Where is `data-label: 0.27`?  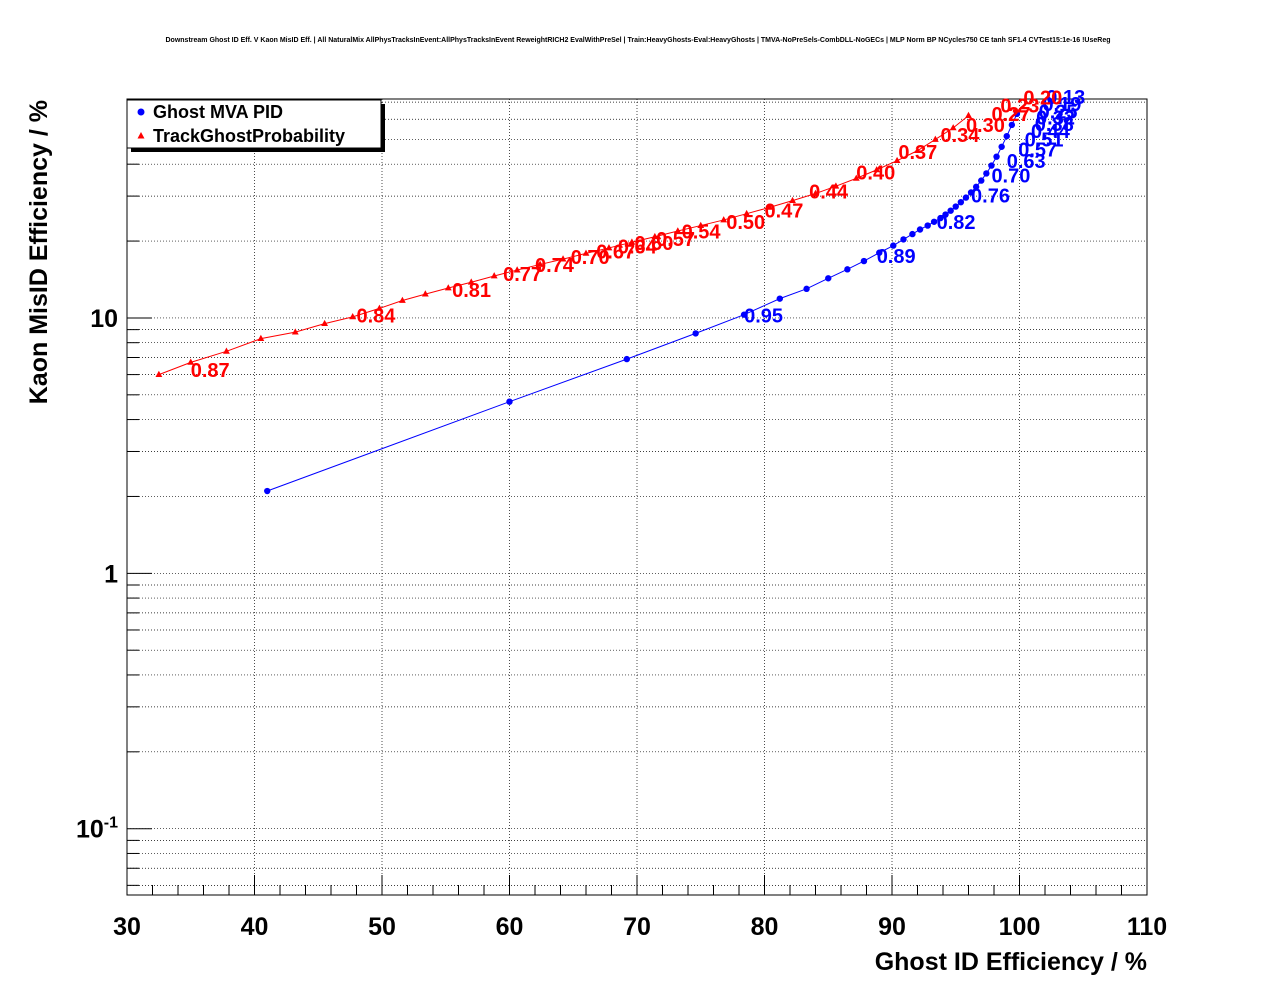 data-label: 0.27 is located at coordinates (1010, 115).